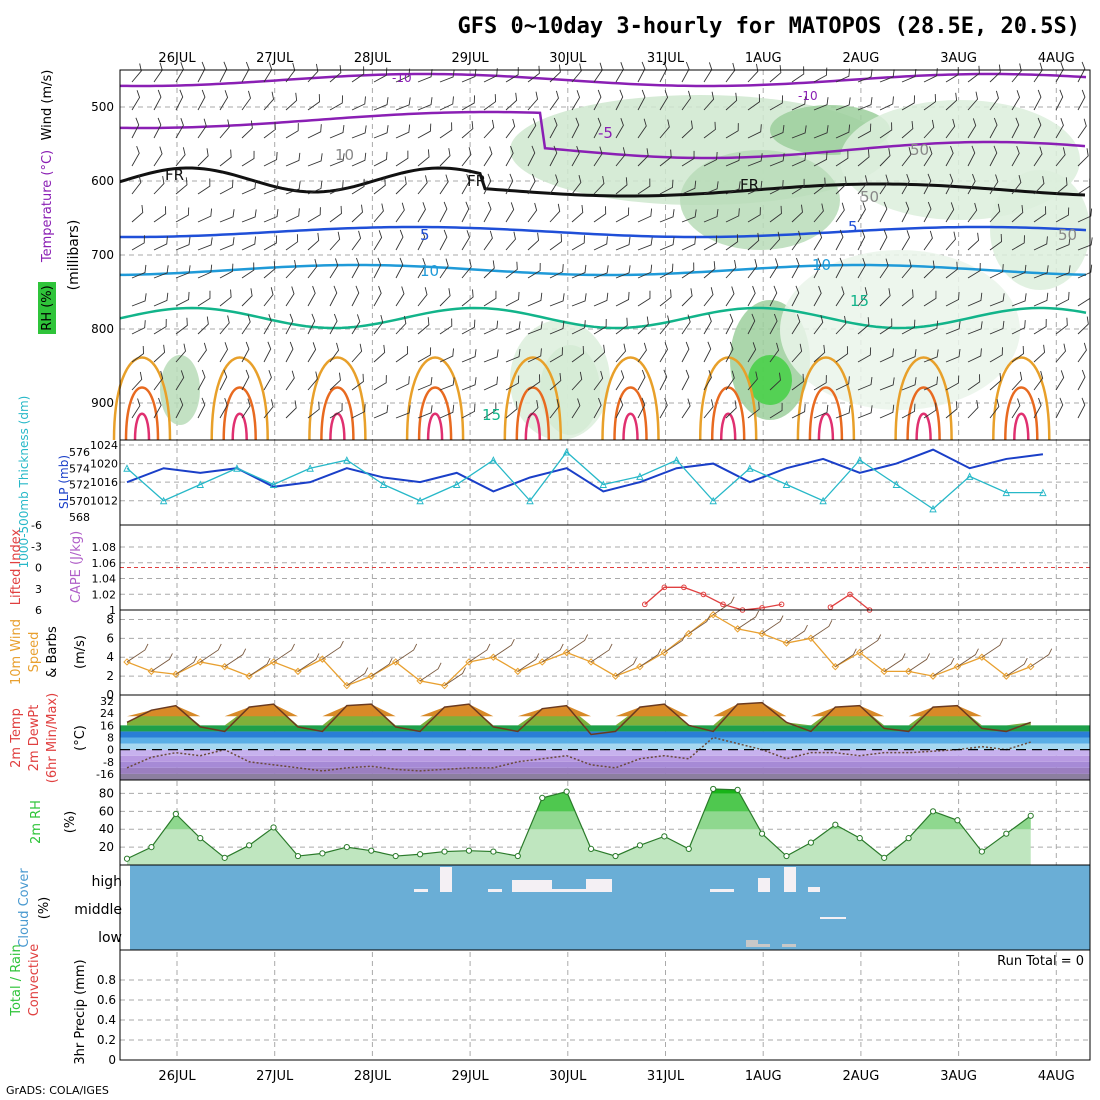 Image resolution: width=1100 pixels, height=1100 pixels. Describe the element at coordinates (79, 517) in the screenshot. I see `thickness-ytick: 568` at that location.